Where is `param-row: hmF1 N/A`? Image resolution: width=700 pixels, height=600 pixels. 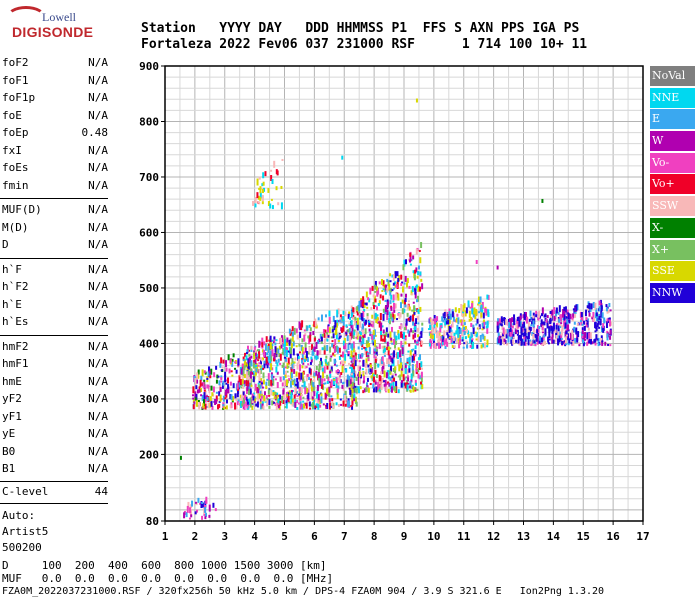
param-row: hmF1 N/A is located at coordinates (56, 366).